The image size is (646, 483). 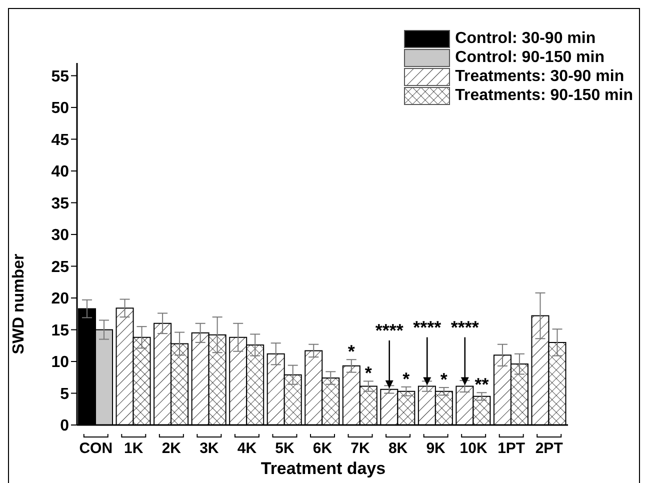 I want to click on x-tick-label: 2K, so click(x=172, y=448).